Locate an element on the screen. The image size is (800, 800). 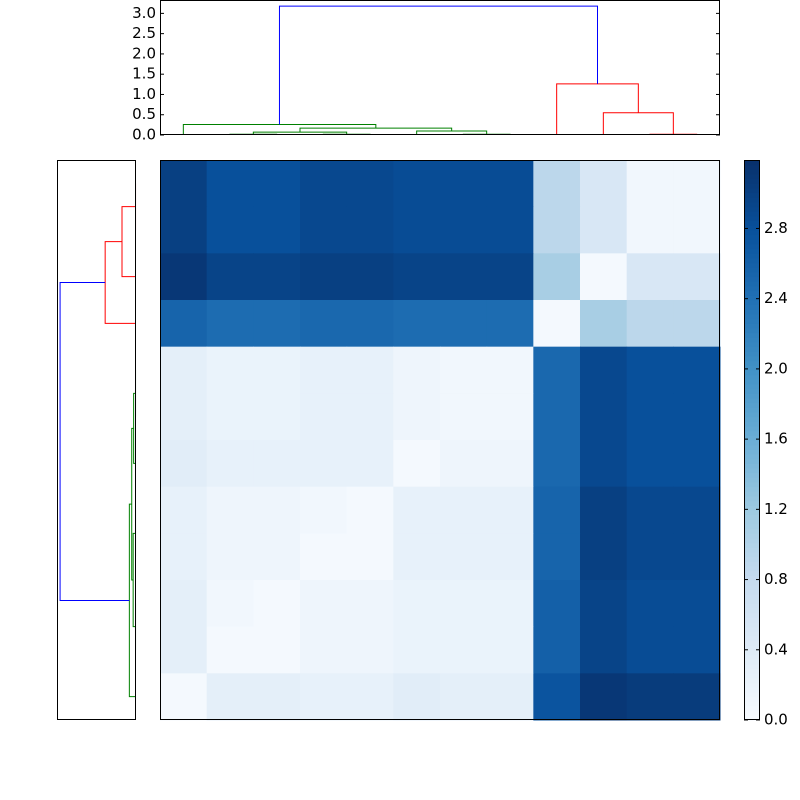
colorbar-frame is located at coordinates (752, 440).